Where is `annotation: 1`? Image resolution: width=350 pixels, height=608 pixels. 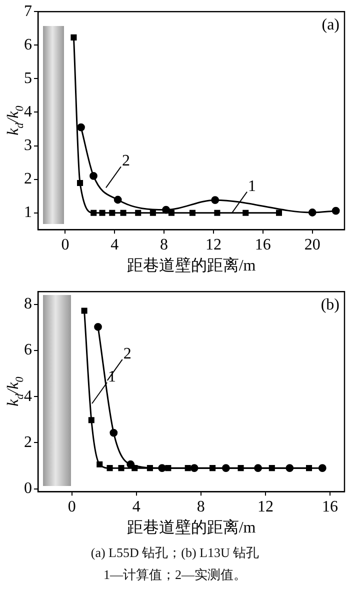 annotation: 1 is located at coordinates (252, 186).